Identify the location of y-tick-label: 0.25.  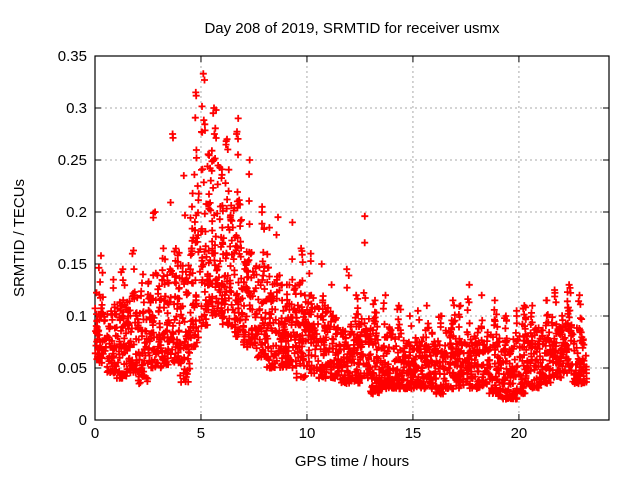
(72, 160).